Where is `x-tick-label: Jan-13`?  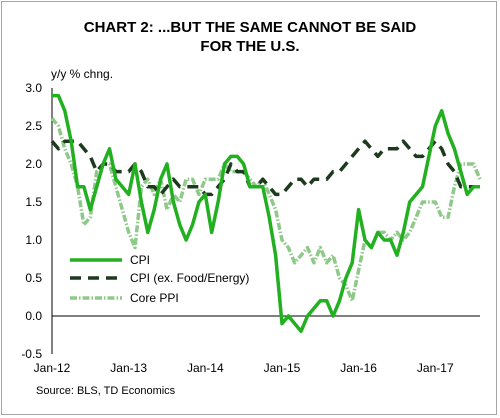 x-tick-label: Jan-13 is located at coordinates (128, 368).